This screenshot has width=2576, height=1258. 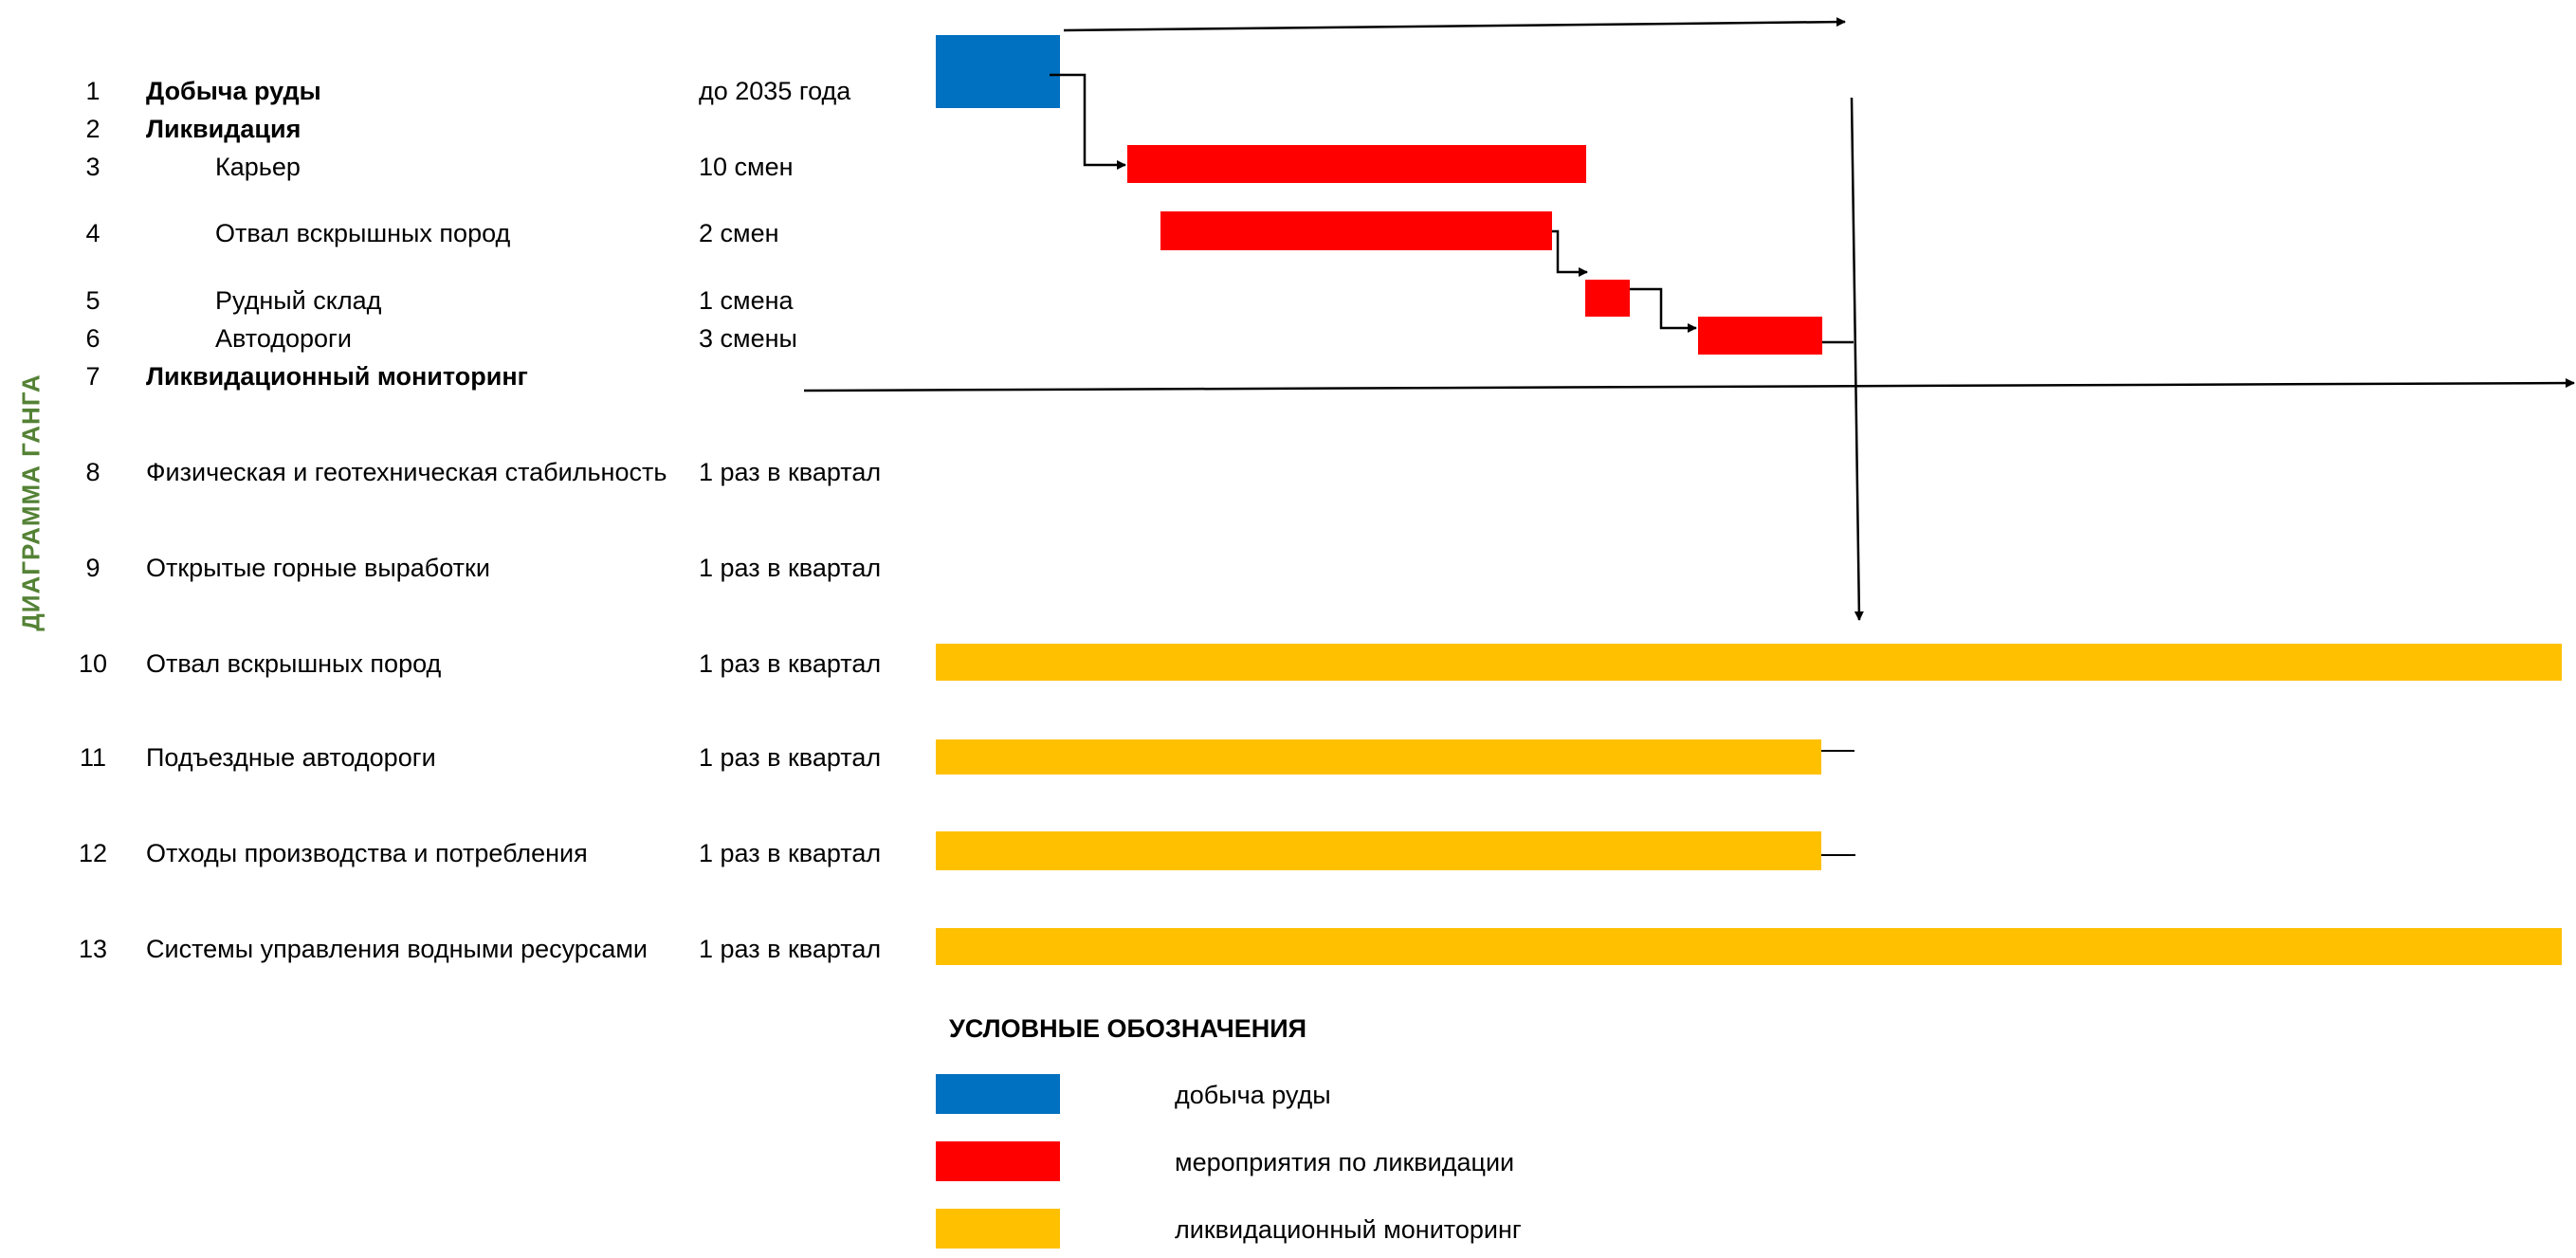 What do you see at coordinates (998, 71) in the screenshot?
I see `gantt-bar-mining` at bounding box center [998, 71].